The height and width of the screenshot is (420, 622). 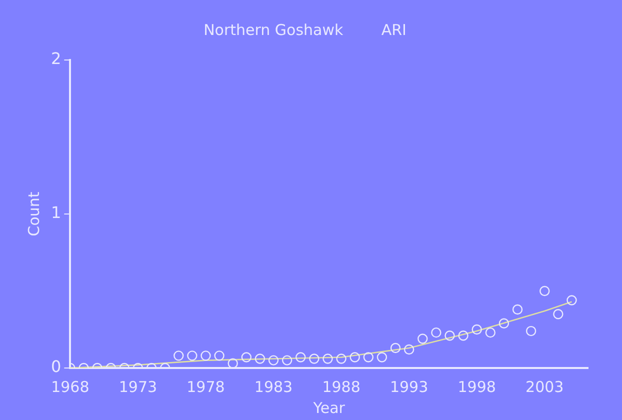 I want to click on x-tick-label: 1978, so click(x=205, y=387).